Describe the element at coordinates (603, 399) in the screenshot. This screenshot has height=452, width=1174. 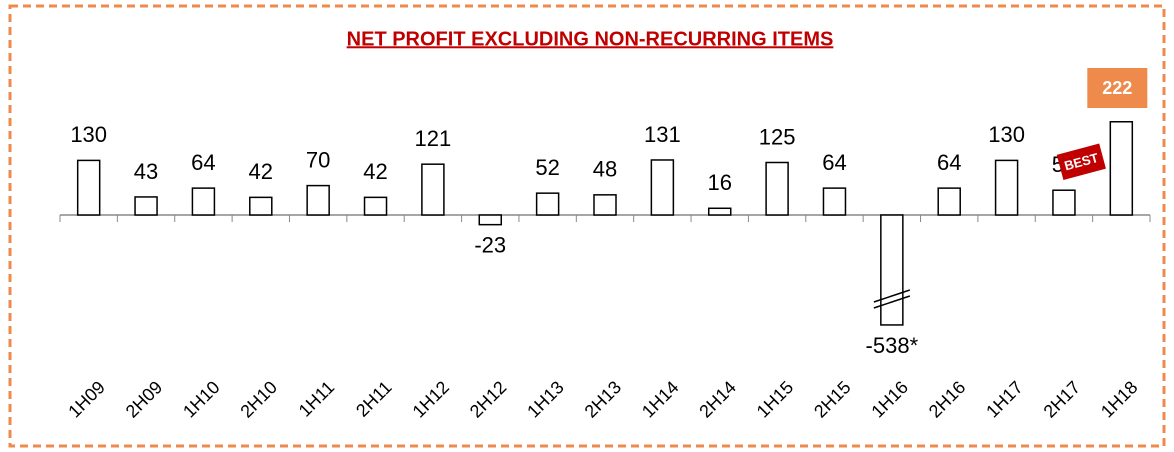
I see `x-tick-label: 2H13` at that location.